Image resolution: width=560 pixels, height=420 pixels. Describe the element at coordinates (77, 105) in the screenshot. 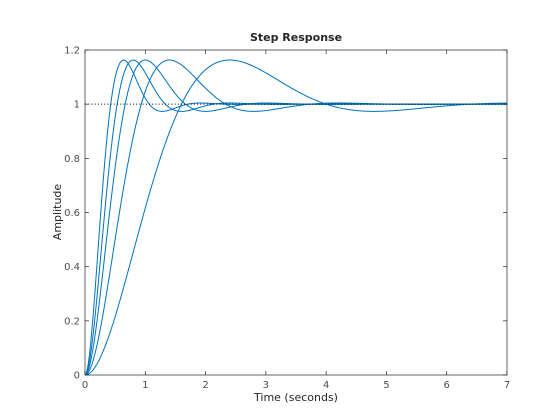

I see `y-tick-label: 1` at that location.